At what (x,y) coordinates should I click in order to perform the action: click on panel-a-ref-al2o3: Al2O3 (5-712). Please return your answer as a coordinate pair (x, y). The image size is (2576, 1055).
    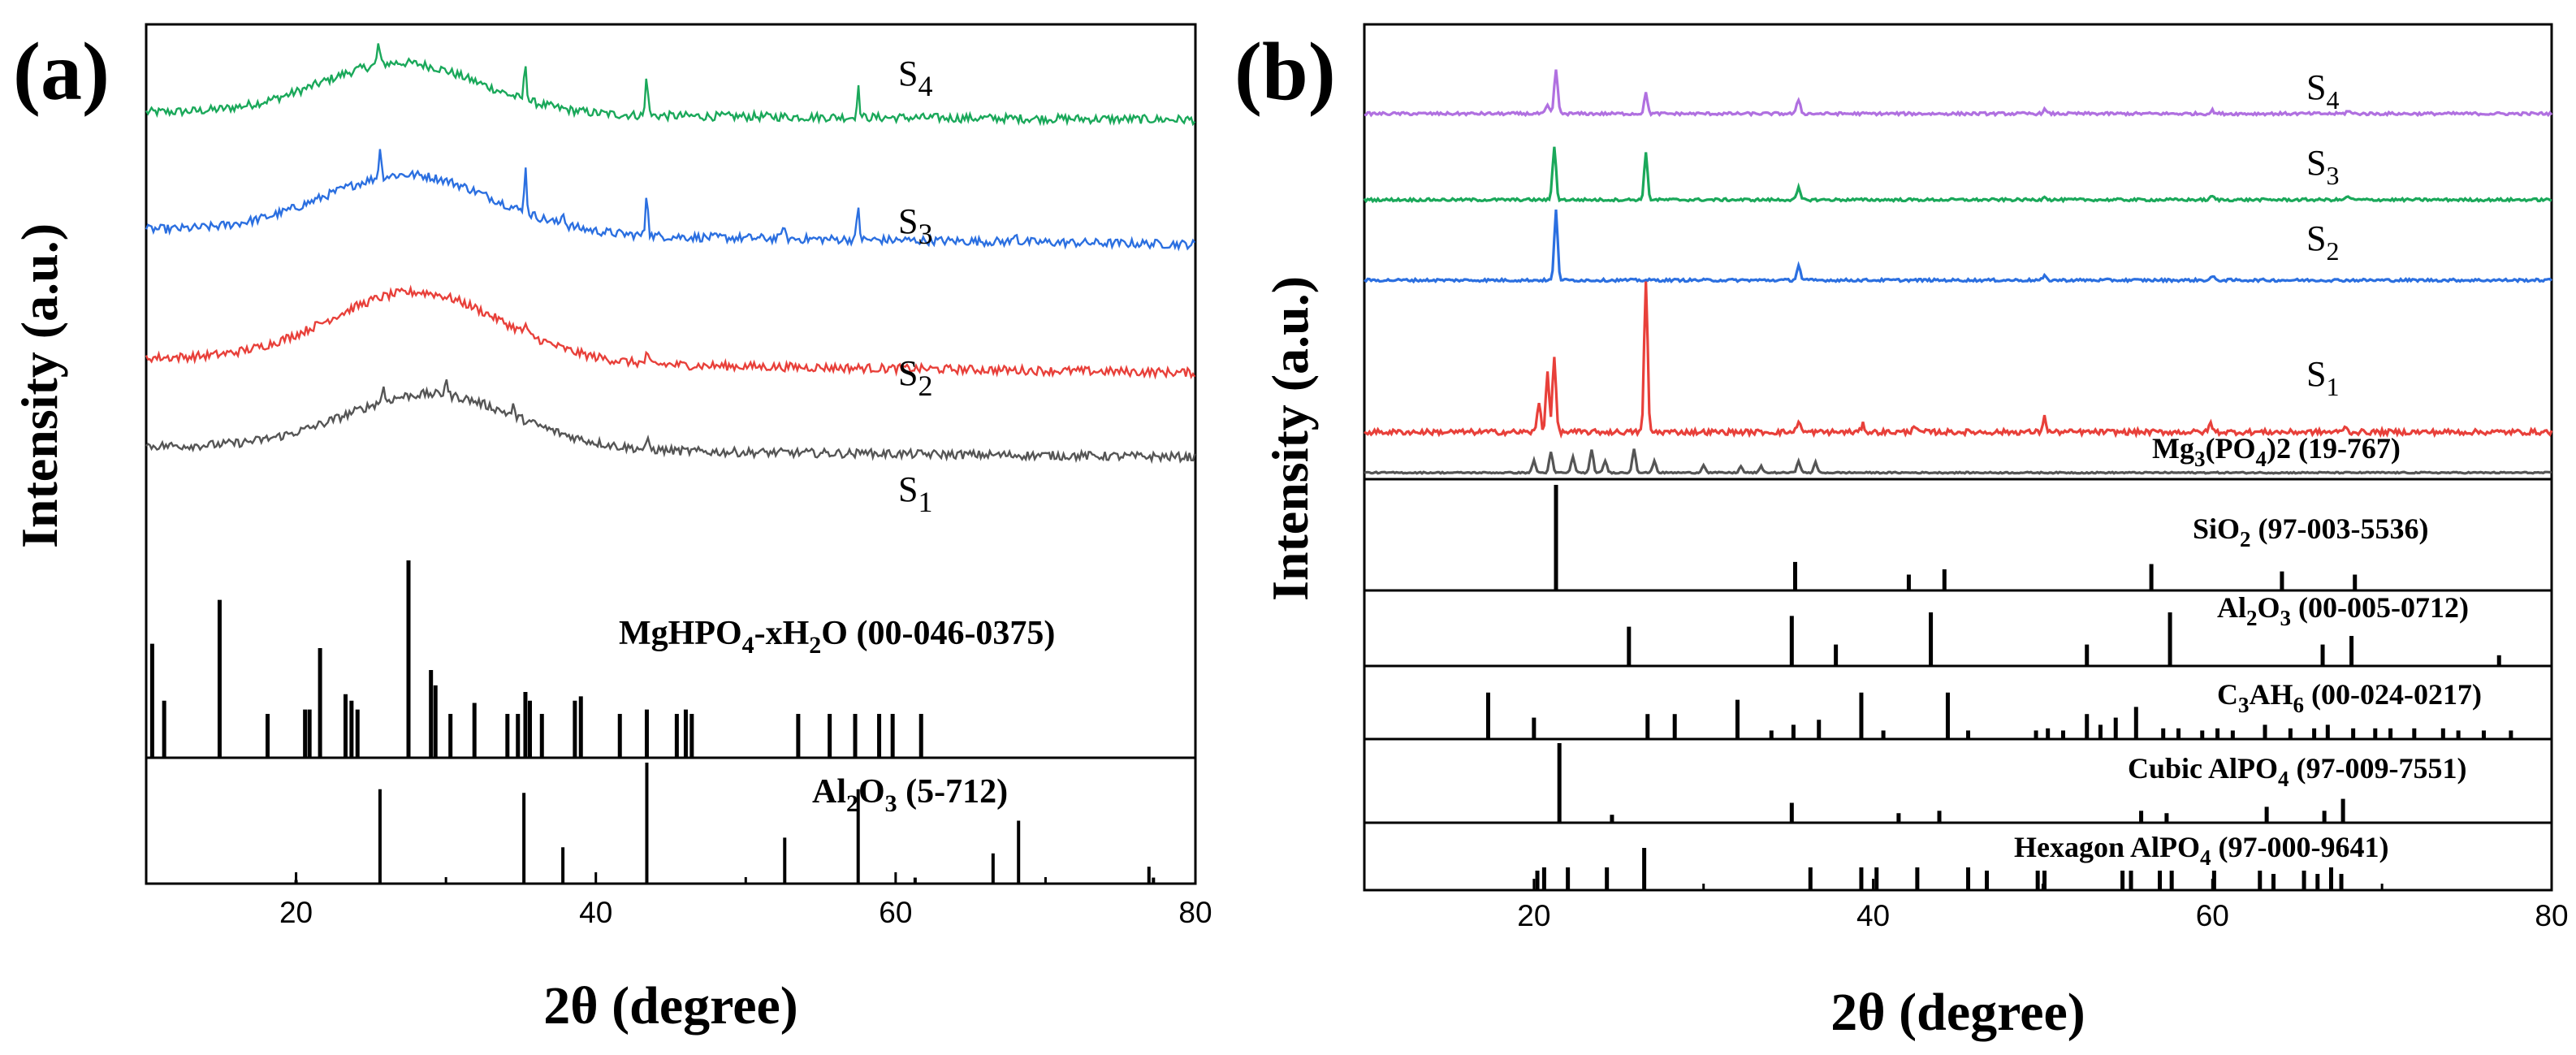
    Looking at the image, I should click on (910, 795).